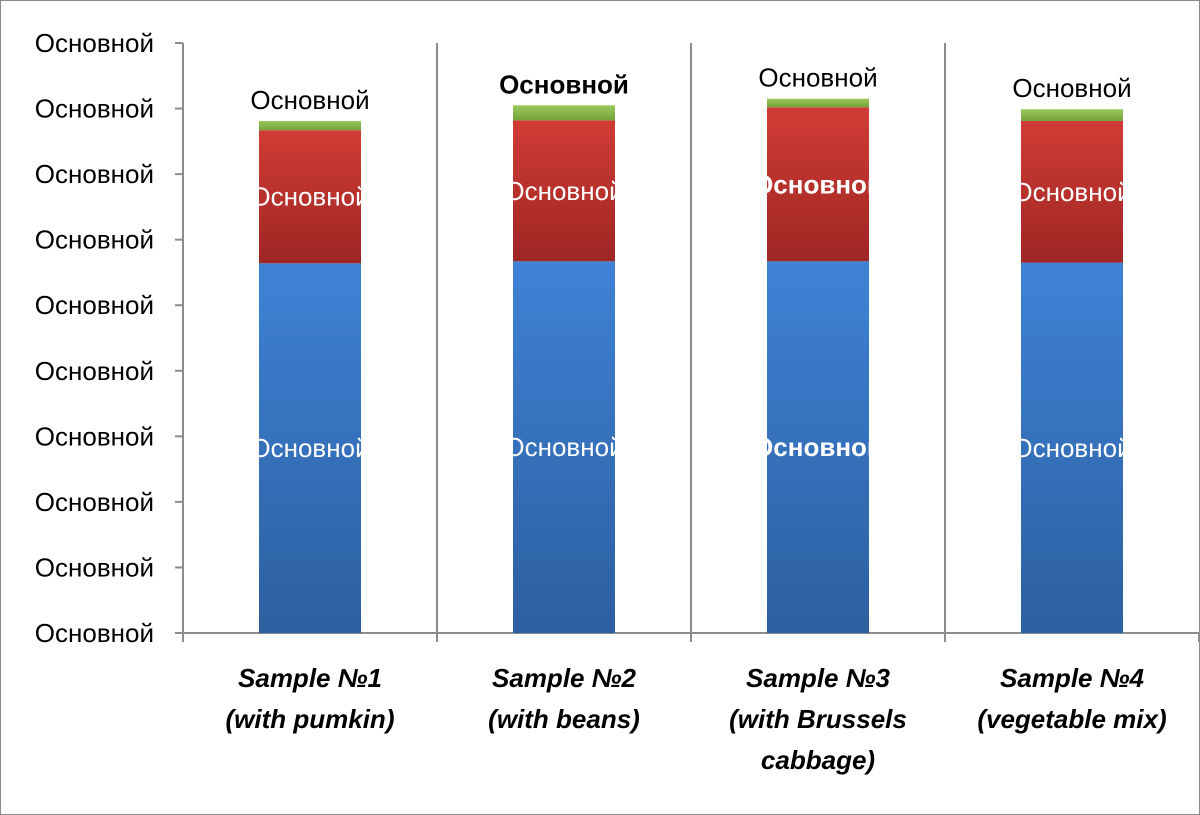 This screenshot has height=815, width=1200. I want to click on data-label-s3-c4: Основной, so click(1071, 88).